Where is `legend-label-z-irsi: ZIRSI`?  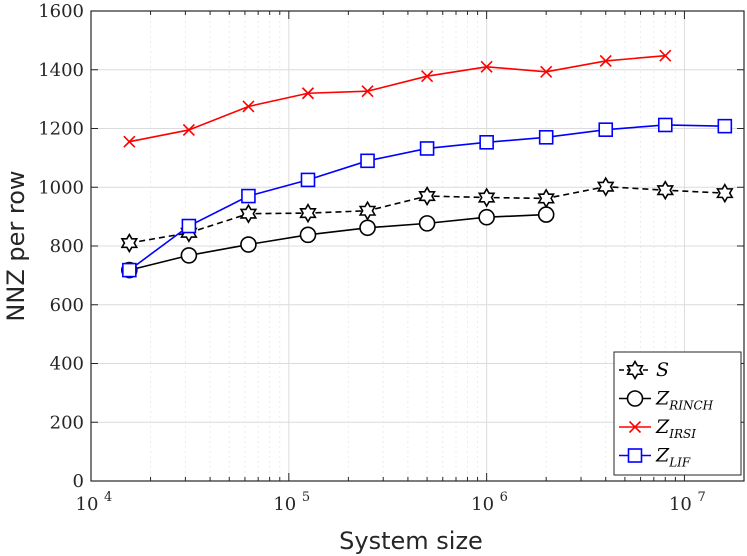
legend-label-z-irsi: ZIRSI is located at coordinates (675, 428).